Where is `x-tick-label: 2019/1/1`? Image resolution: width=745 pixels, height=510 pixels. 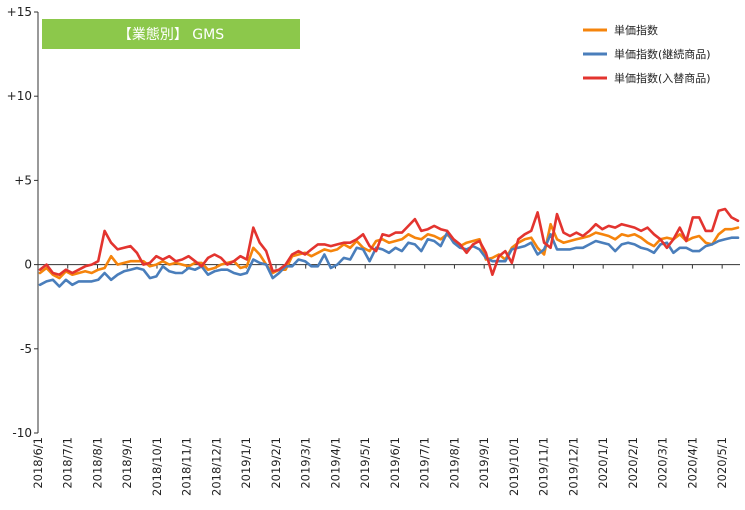 x-tick-label: 2019/1/1 is located at coordinates (246, 463).